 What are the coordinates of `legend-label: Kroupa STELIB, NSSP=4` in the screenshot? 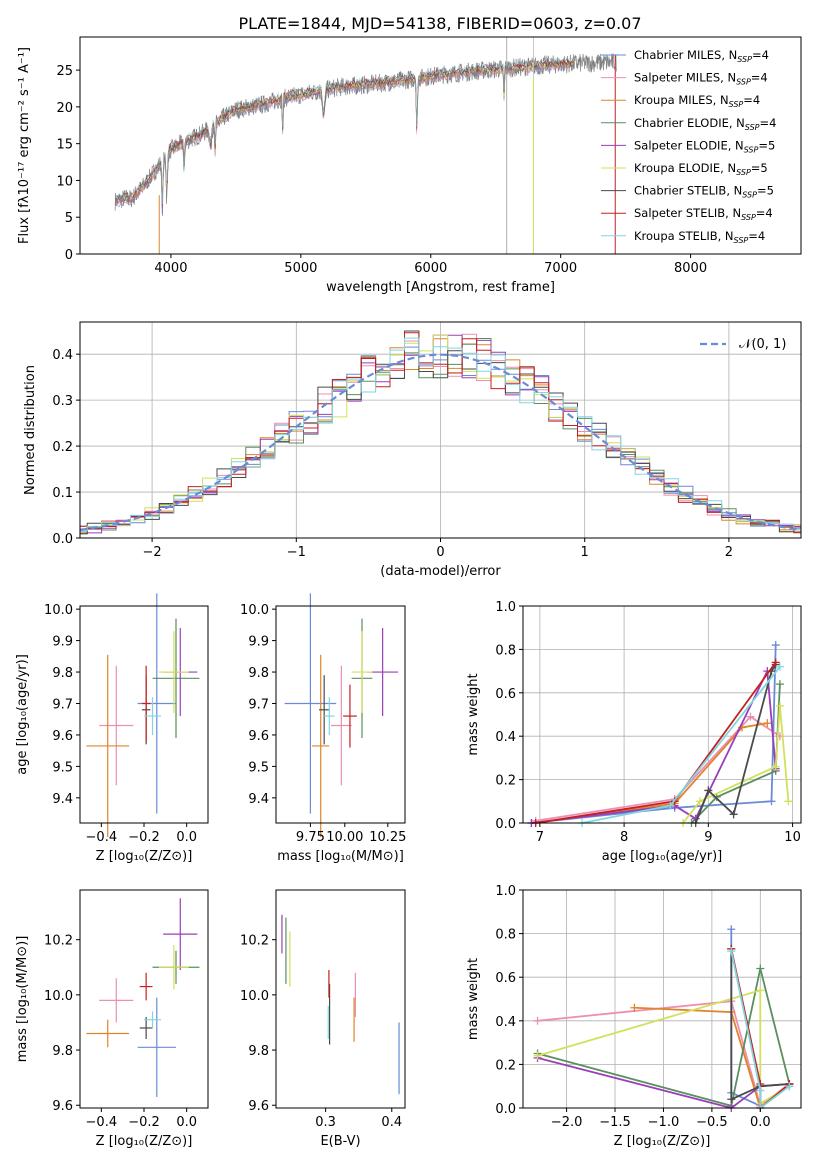 It's located at (699, 237).